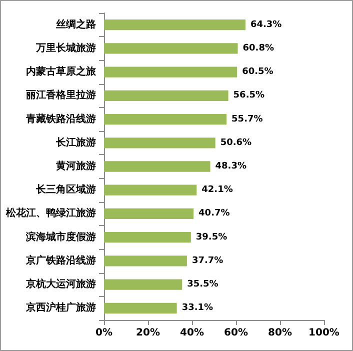 Image resolution: width=353 pixels, height=351 pixels. Describe the element at coordinates (104, 333) in the screenshot. I see `x-tick-label: 0%` at that location.